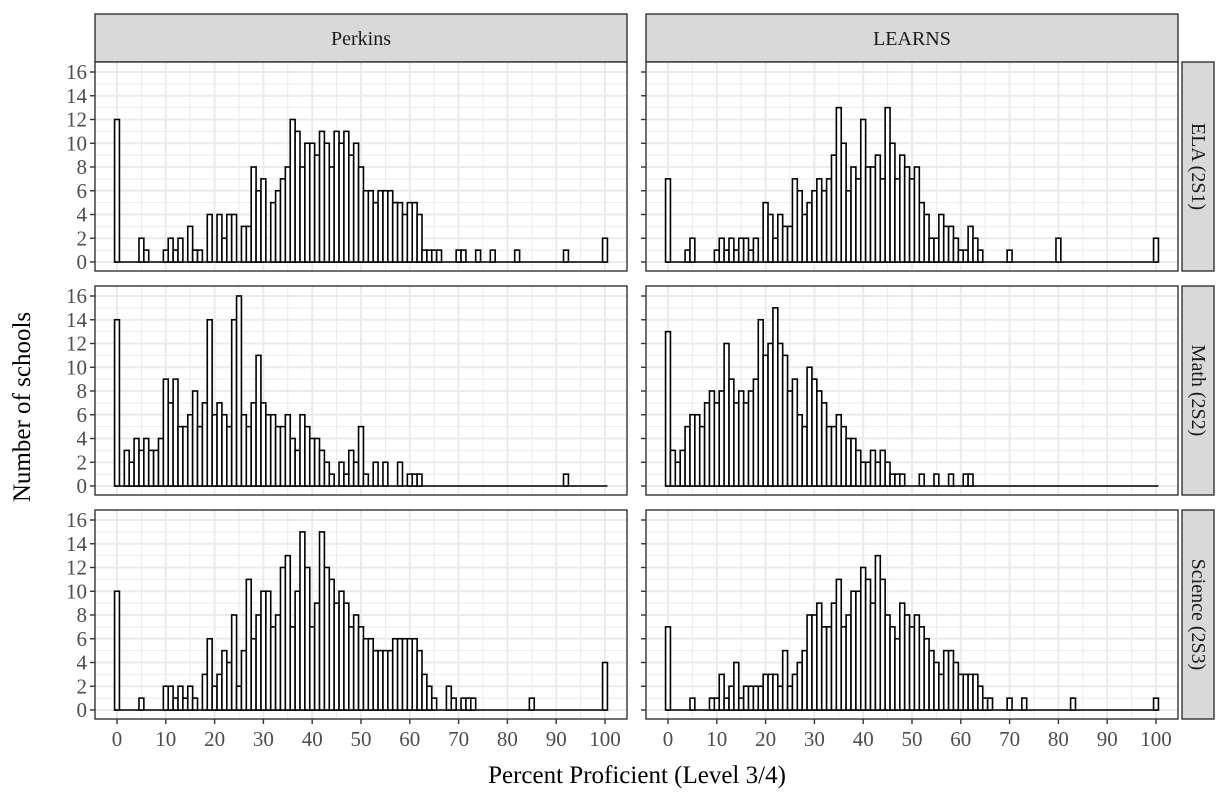 This screenshot has width=1218, height=794. I want to click on strip-label-perkins: Perkins, so click(361, 39).